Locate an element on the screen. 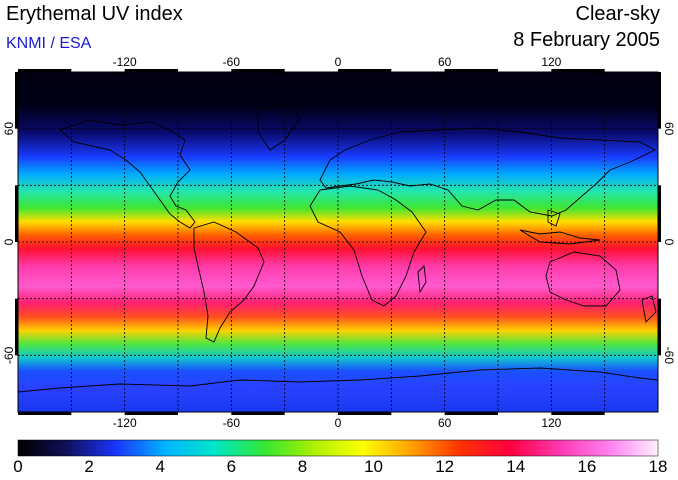  colorbar-tick-label: 14 is located at coordinates (516, 466).